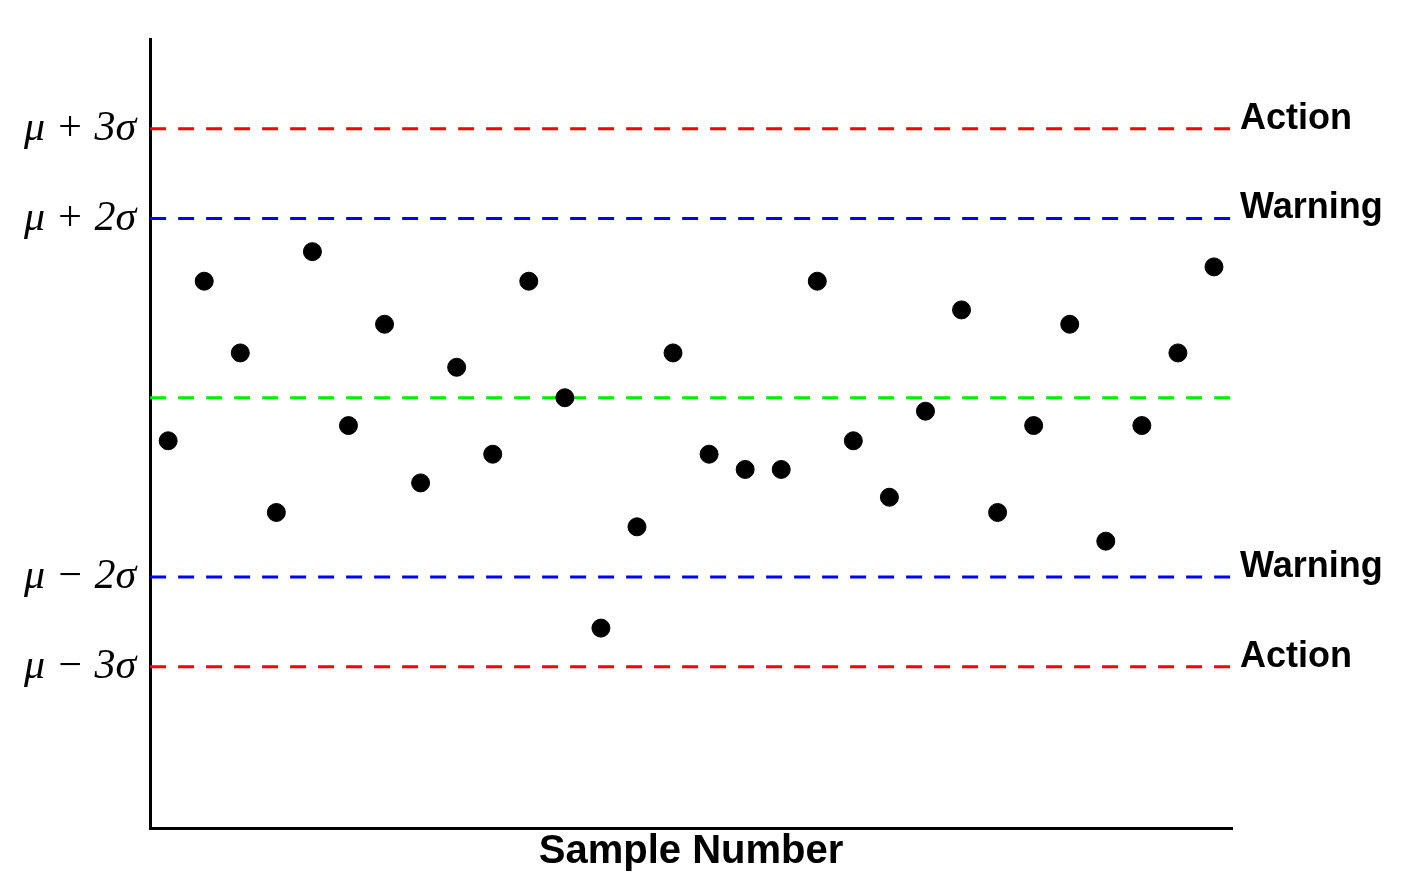 This screenshot has width=1424, height=876. Describe the element at coordinates (81, 125) in the screenshot. I see `y-tick-label: μ + 3σ` at that location.